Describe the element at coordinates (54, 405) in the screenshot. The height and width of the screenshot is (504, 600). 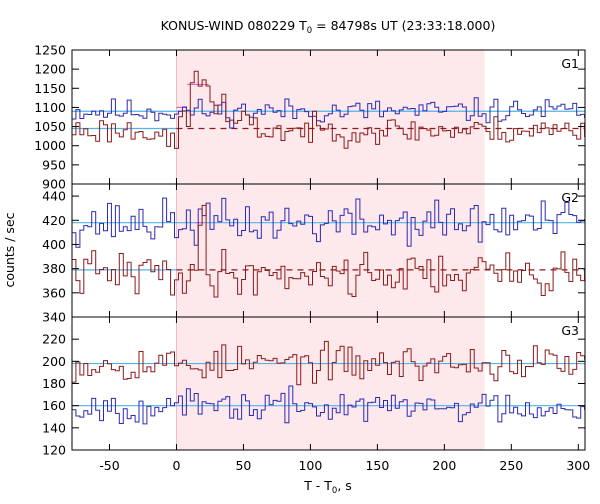
I see `y-tick-label: 160` at that location.